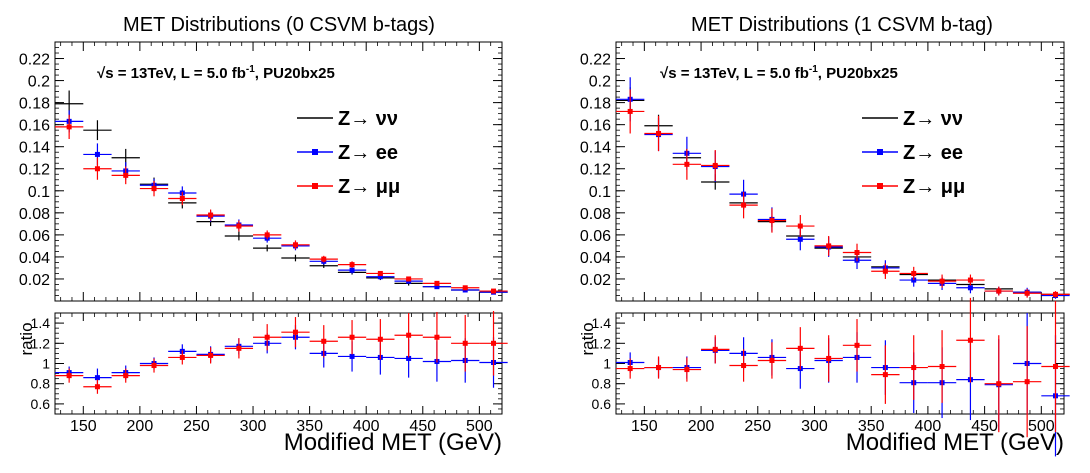 This screenshot has width=1090, height=473. What do you see at coordinates (279, 25) in the screenshot?
I see `left-chart-title: MET Distributions (0 CSVM b-tags)` at bounding box center [279, 25].